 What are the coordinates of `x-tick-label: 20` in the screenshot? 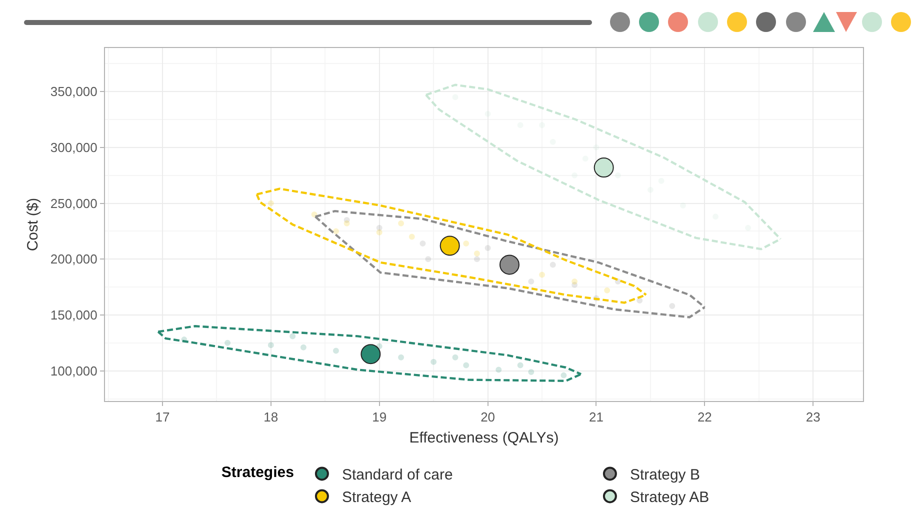 It's located at (488, 417).